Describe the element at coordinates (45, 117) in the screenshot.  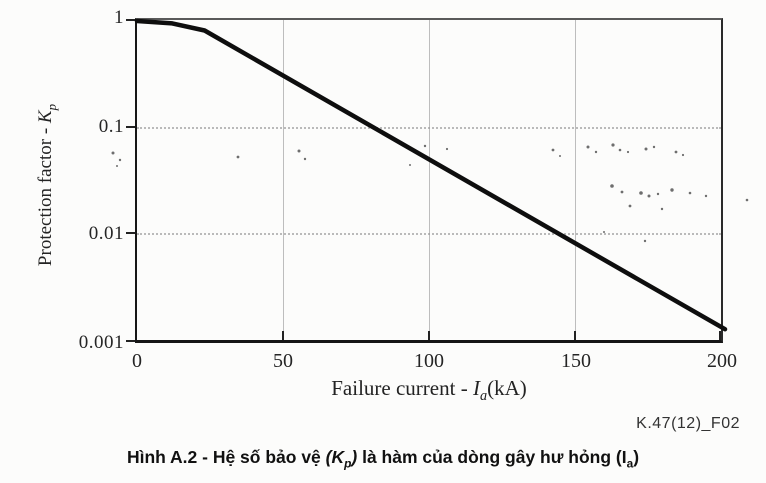
I see `y-axis-symbol: K` at that location.